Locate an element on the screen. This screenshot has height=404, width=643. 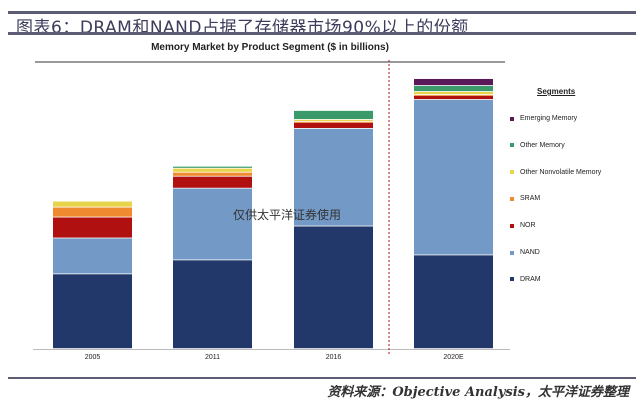
legend-label: SRAM is located at coordinates (530, 199).